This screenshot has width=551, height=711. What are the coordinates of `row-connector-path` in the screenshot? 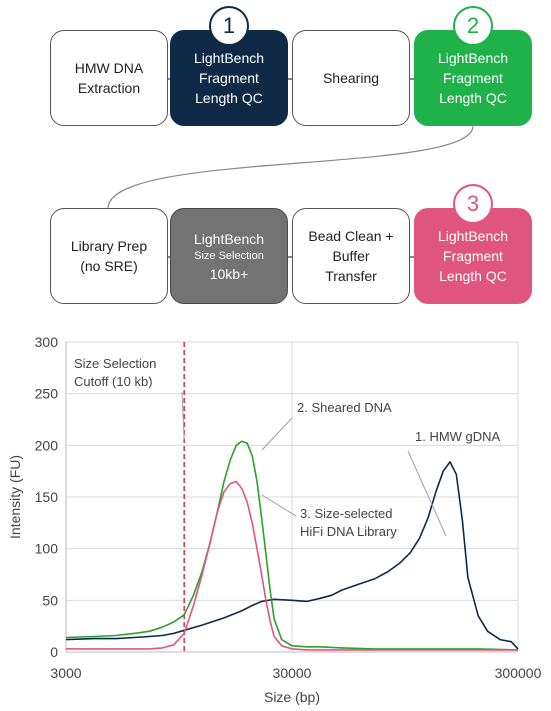 It's located at (290, 167).